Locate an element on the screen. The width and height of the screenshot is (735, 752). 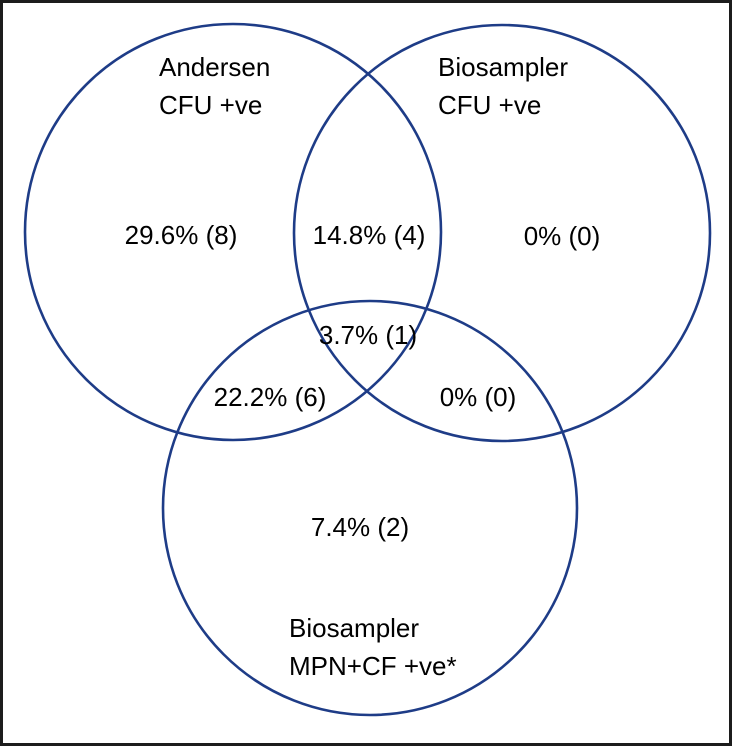
andersen-cfu-label-line2: CFU +ve is located at coordinates (211, 105).